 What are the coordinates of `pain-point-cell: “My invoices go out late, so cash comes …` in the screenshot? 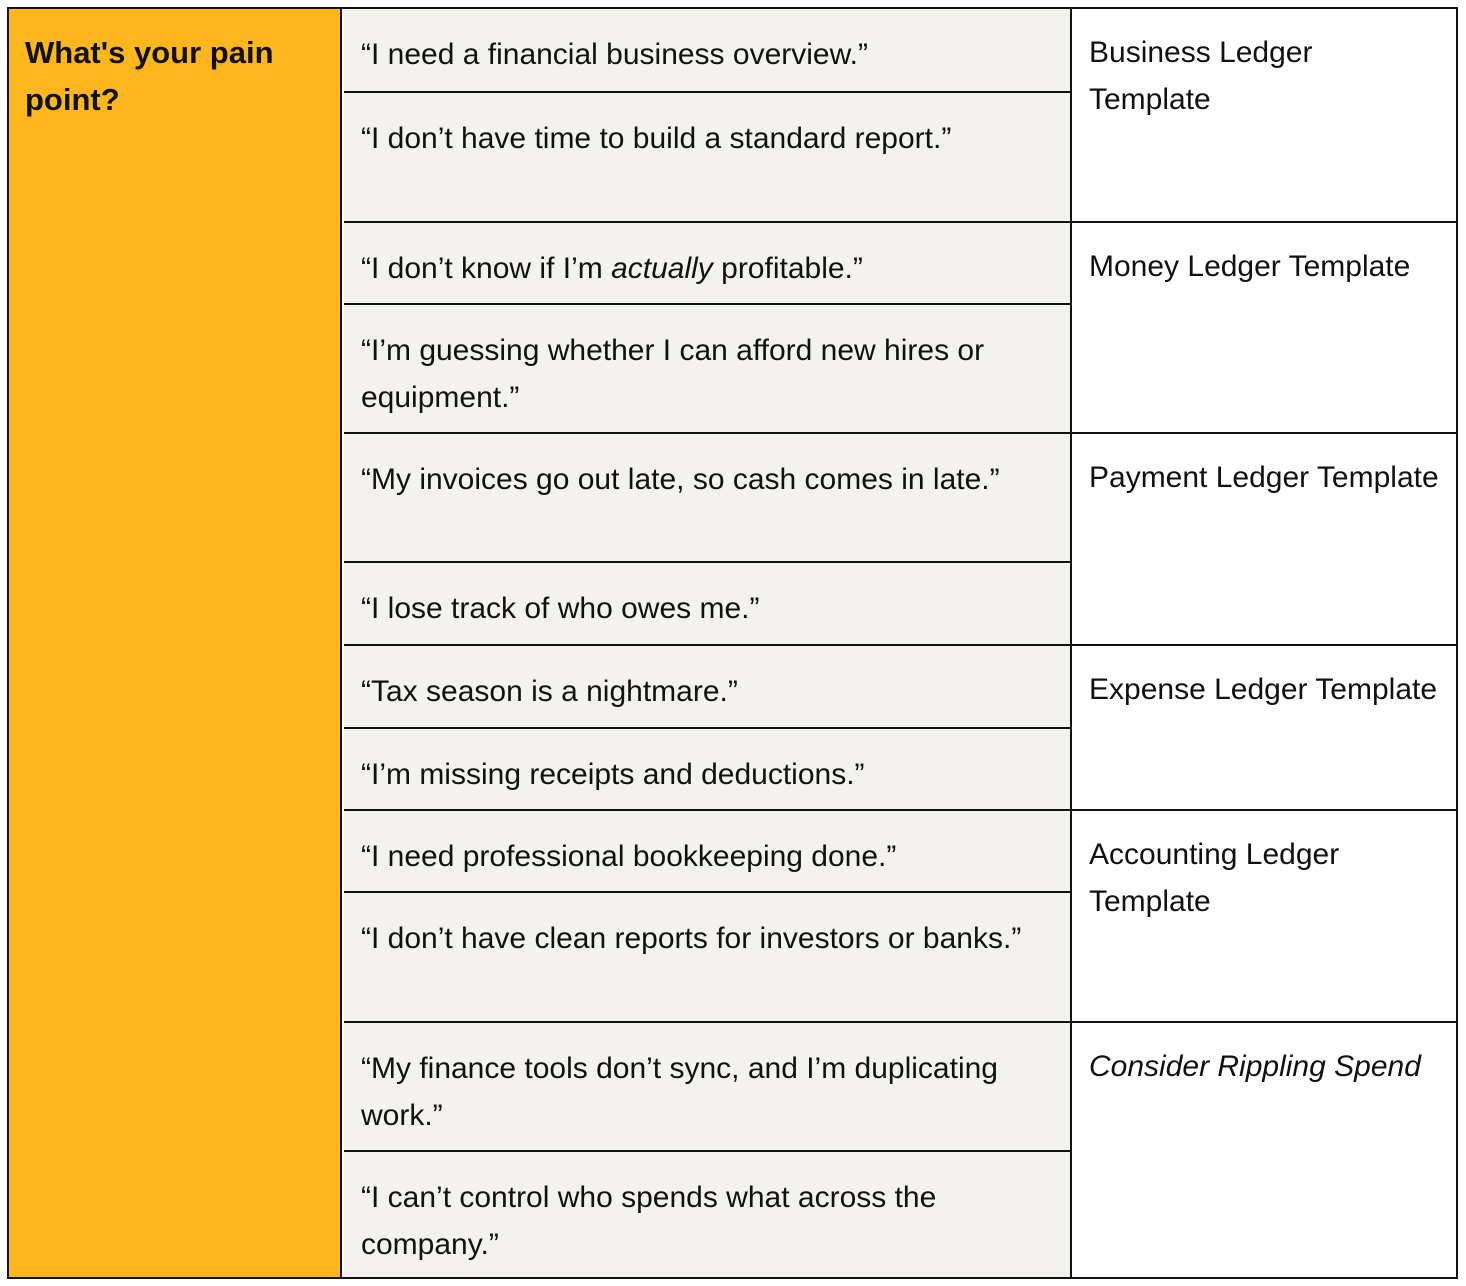 It's located at (707, 498).